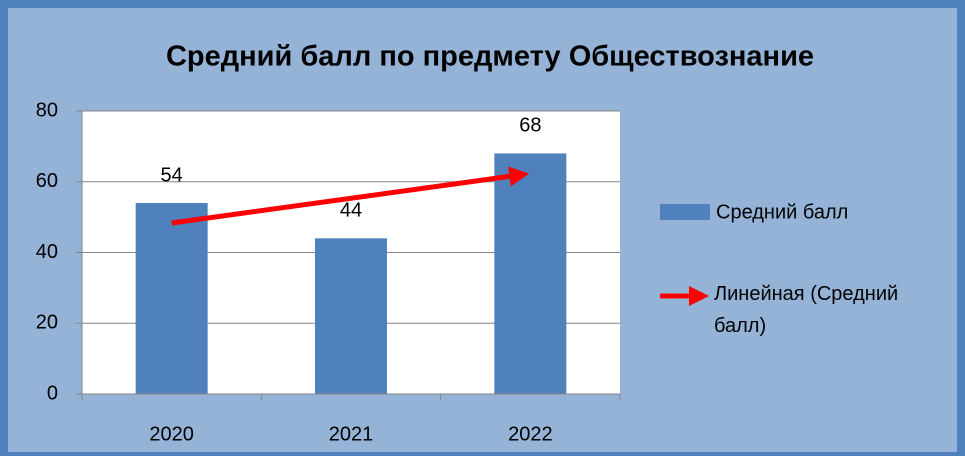  I want to click on legend-trend-box: Линейная (Средний балл), so click(806, 310).